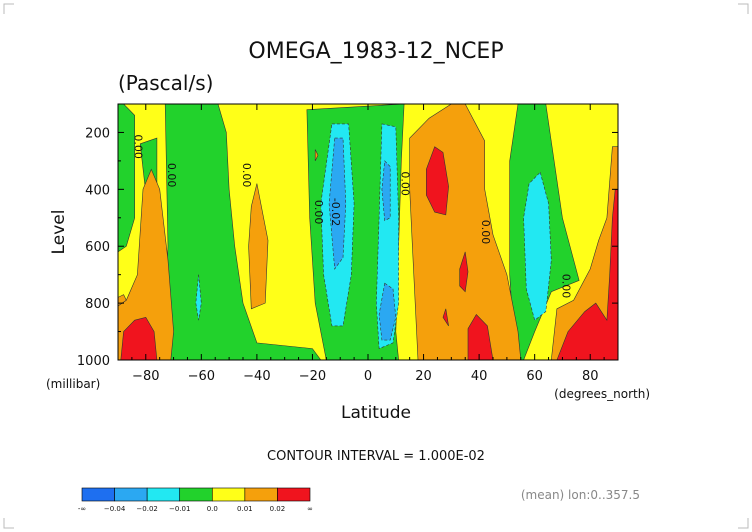 This screenshot has width=752, height=532. Describe the element at coordinates (590, 376) in the screenshot. I see `x-tick-label-8: 80` at that location.